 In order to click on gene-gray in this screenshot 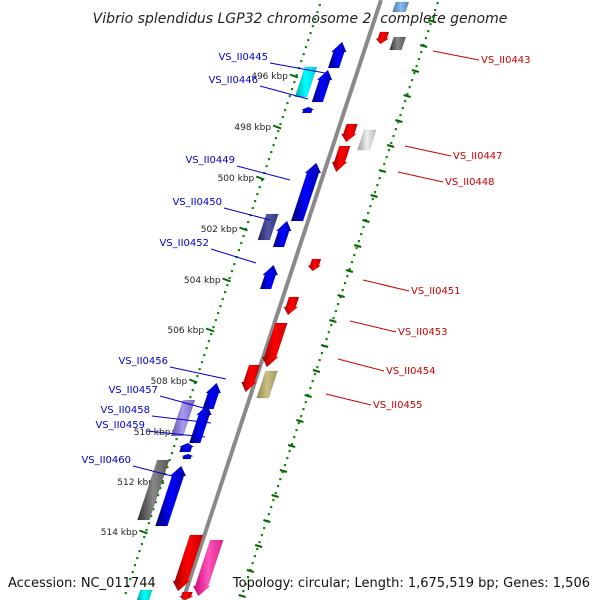, I will do `click(398, 43)`.